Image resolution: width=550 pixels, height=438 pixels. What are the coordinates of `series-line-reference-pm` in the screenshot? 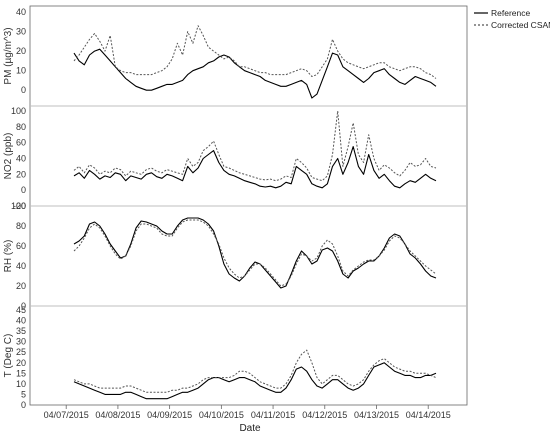 It's located at (255, 73).